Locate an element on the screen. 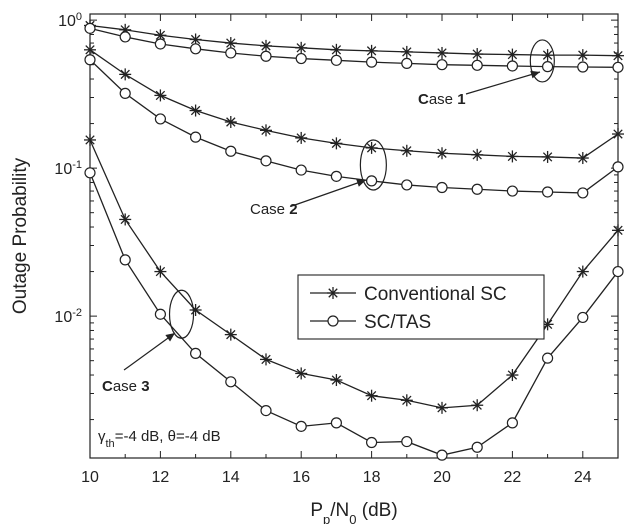 The height and width of the screenshot is (524, 626). y-axis-title: Outage Probability is located at coordinates (20, 235).